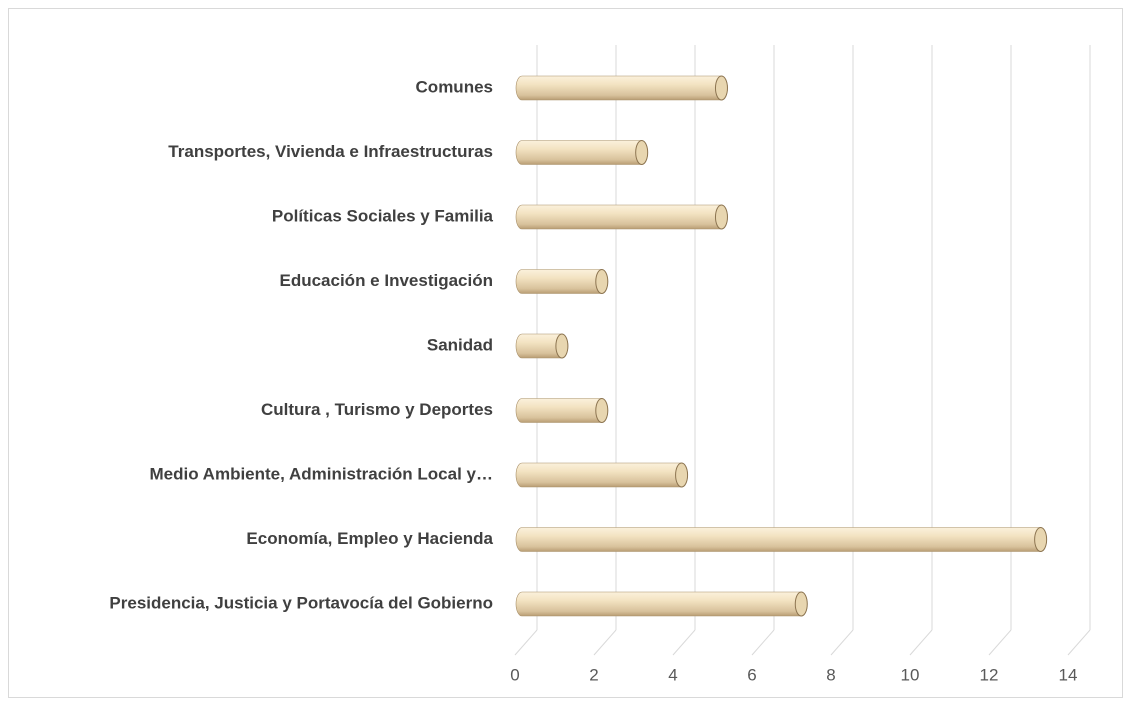 Image resolution: width=1131 pixels, height=704 pixels. What do you see at coordinates (377, 409) in the screenshot?
I see `category-label: Cultura , Turismo y Deportes` at bounding box center [377, 409].